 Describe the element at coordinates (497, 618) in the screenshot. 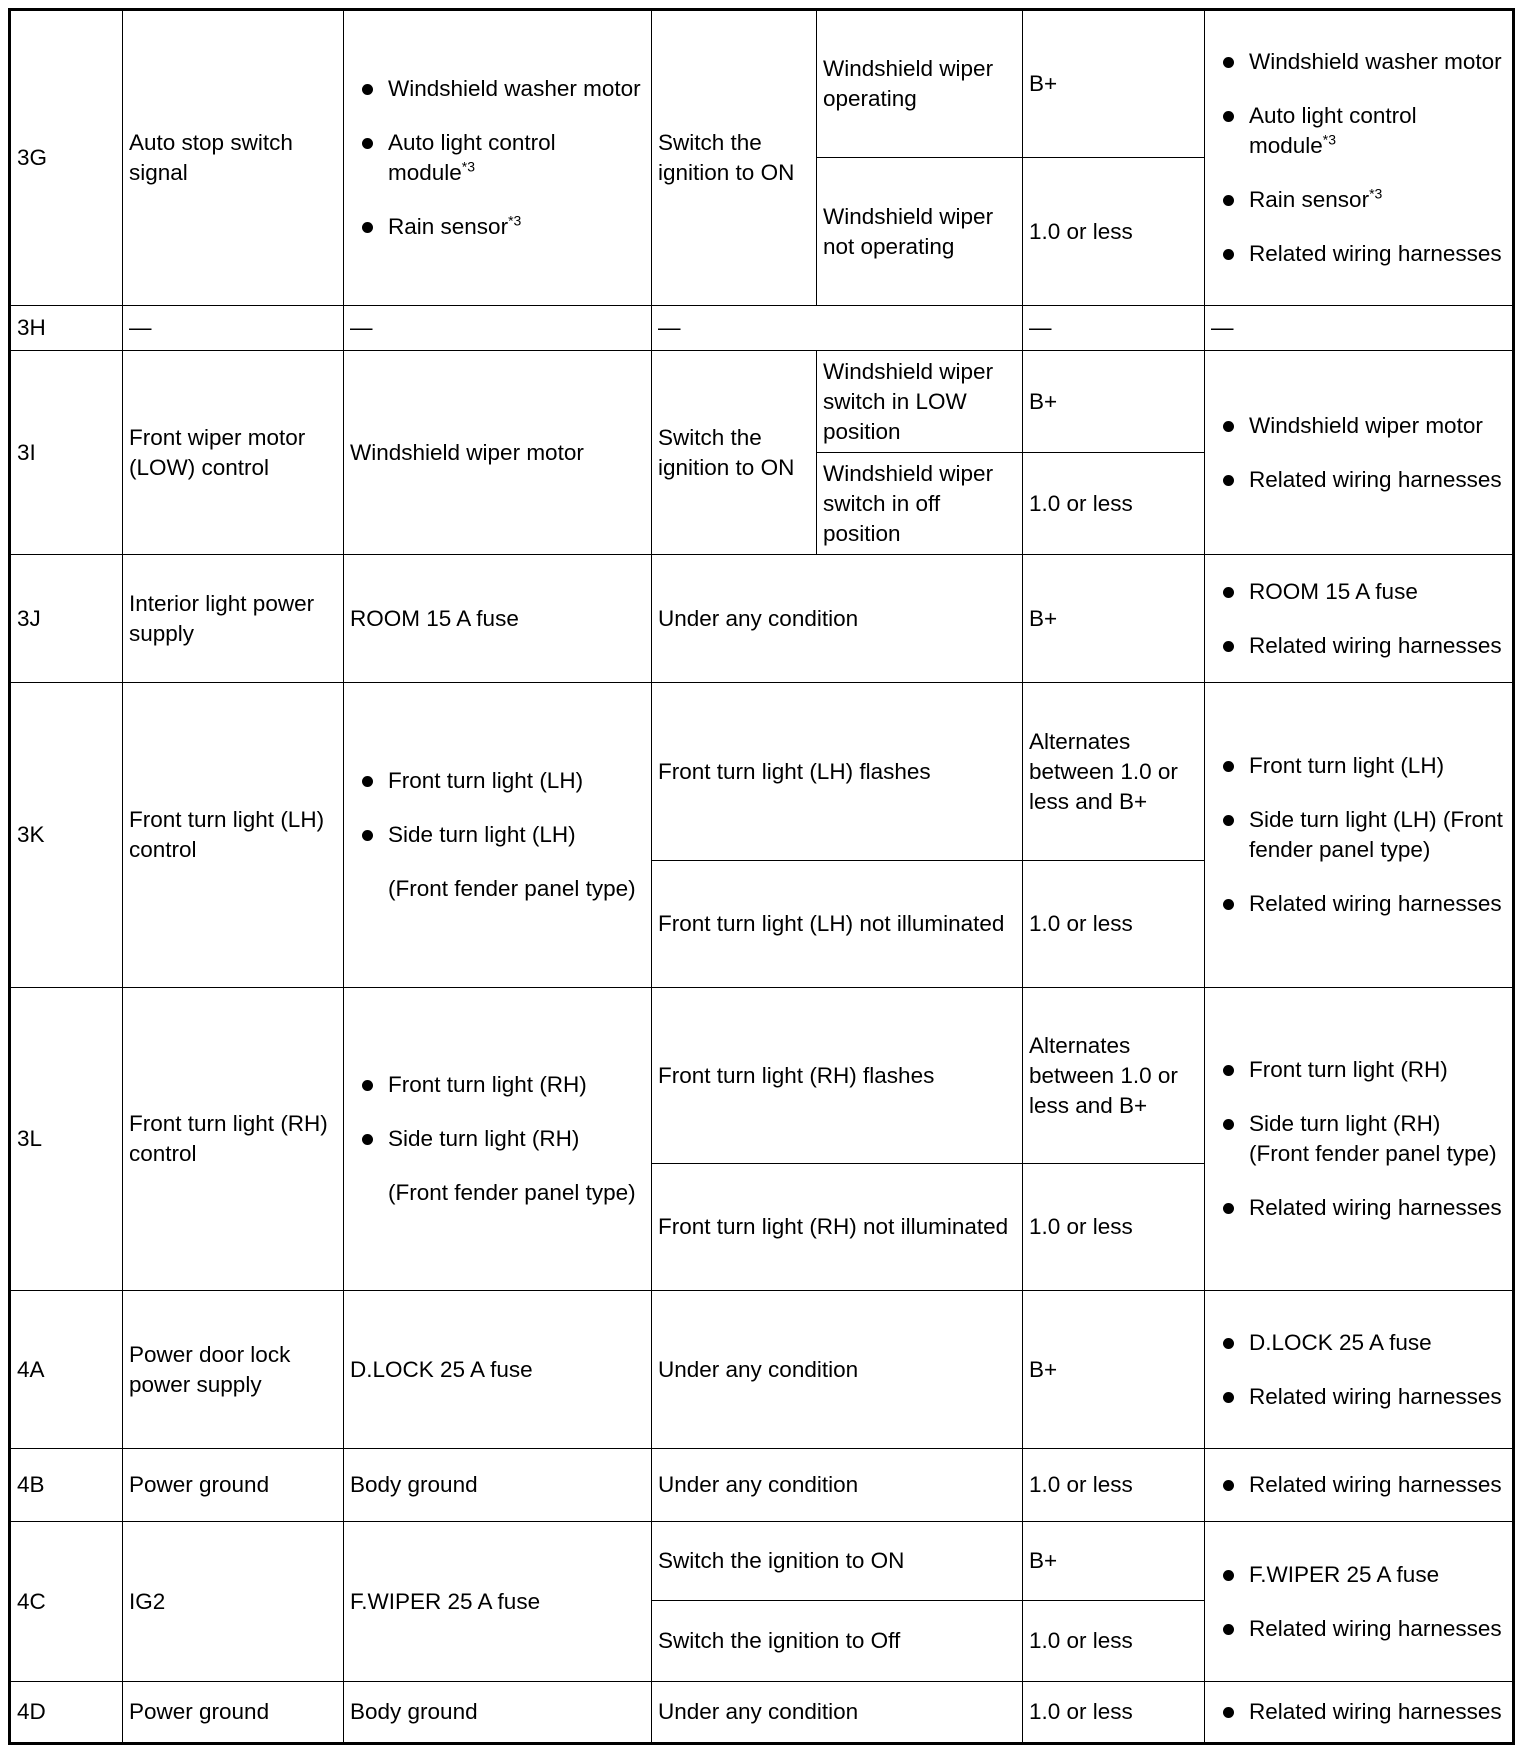

I see `connected-to: ROOM 15 A fuse` at that location.